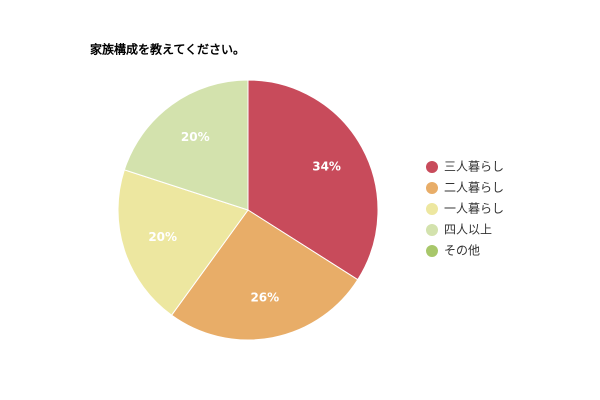  Describe the element at coordinates (326, 166) in the screenshot. I see `data-label: 34%` at that location.